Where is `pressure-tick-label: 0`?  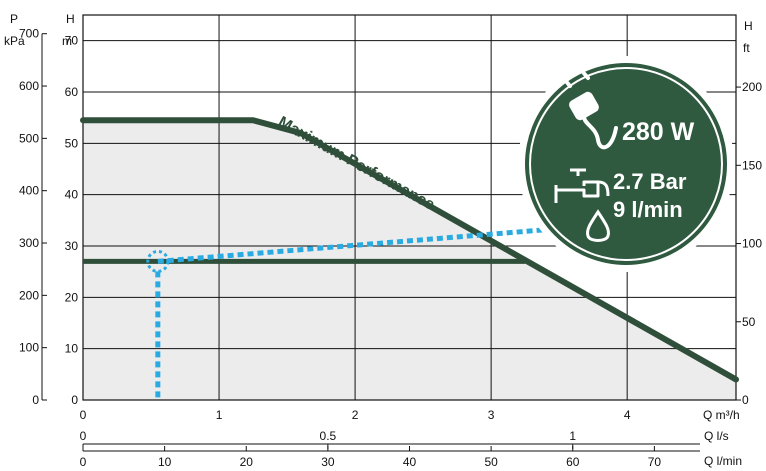
pressure-tick-label: 0 is located at coordinates (35, 400).